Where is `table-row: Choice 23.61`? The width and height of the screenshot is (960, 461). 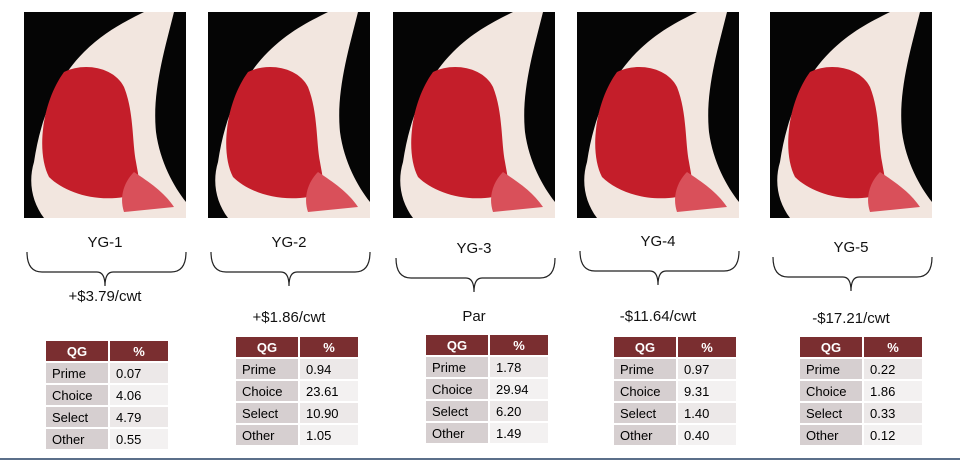
table-row: Choice 23.61 is located at coordinates (297, 391).